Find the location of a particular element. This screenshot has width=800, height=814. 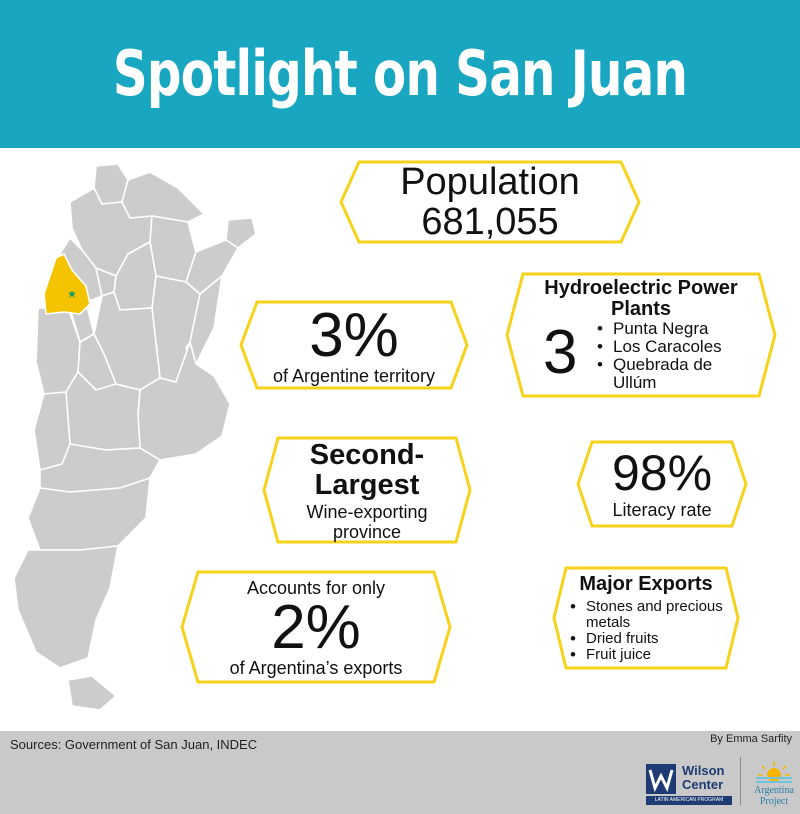

list-item: Los Caracoles is located at coordinates (673, 347).